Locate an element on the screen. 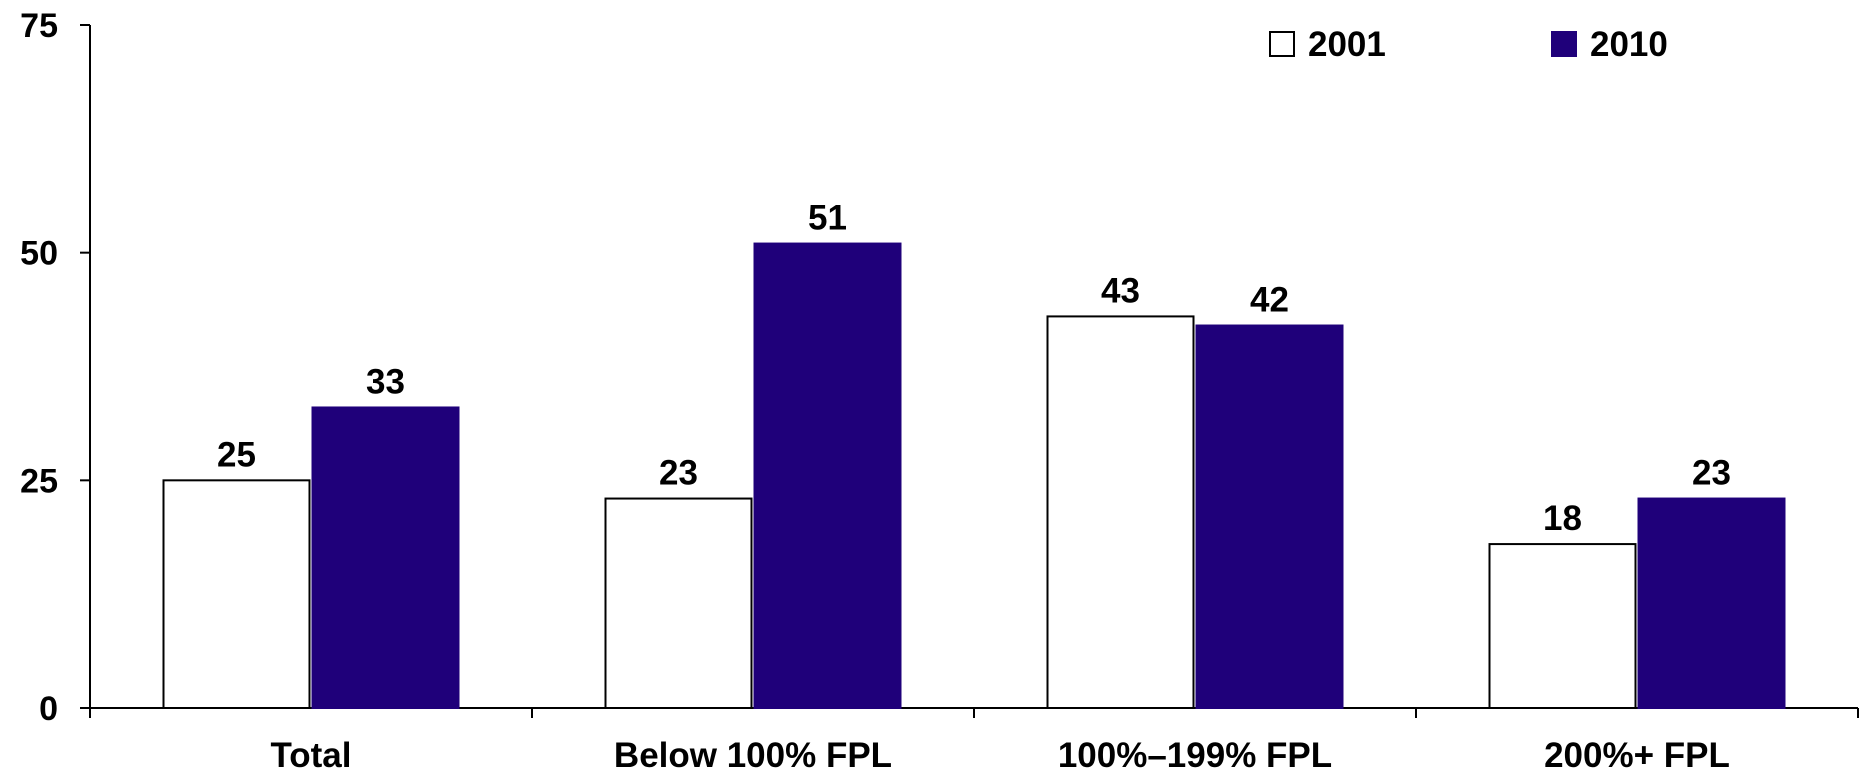 The width and height of the screenshot is (1867, 778). y-tick-label: 50 is located at coordinates (39, 254).